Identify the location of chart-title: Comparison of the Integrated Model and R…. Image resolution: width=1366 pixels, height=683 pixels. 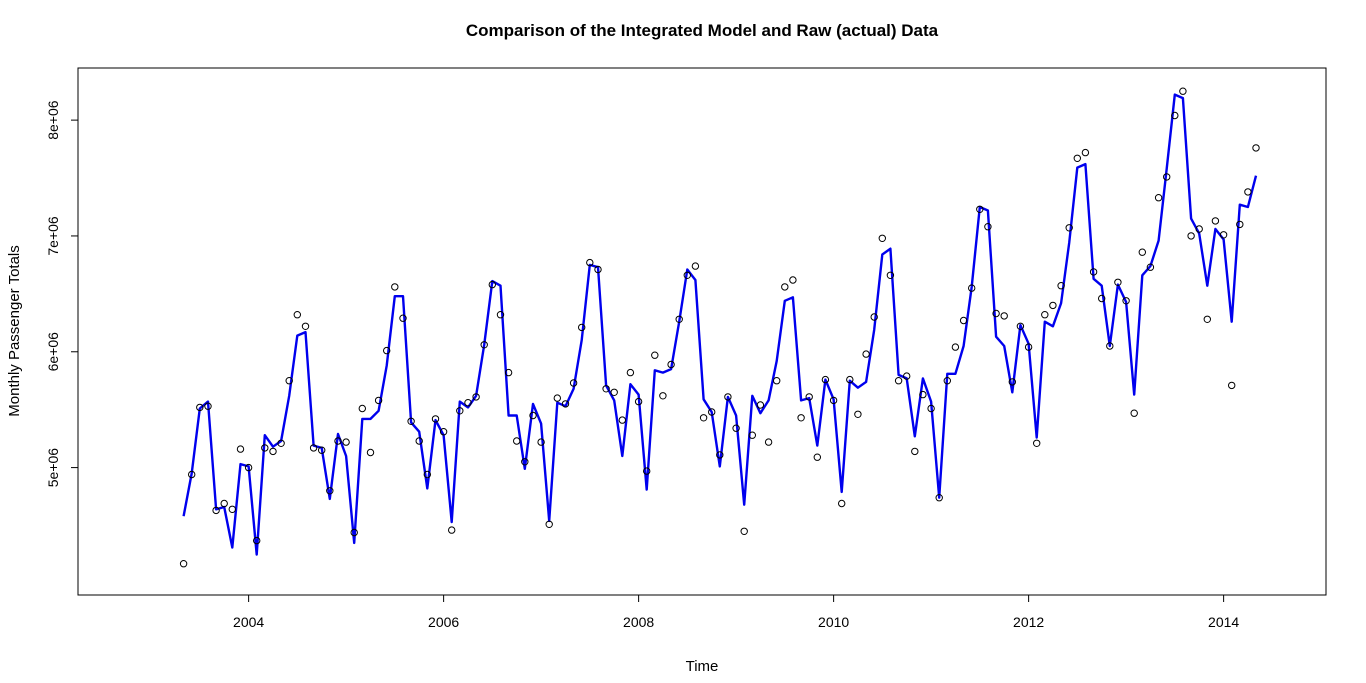
(702, 30).